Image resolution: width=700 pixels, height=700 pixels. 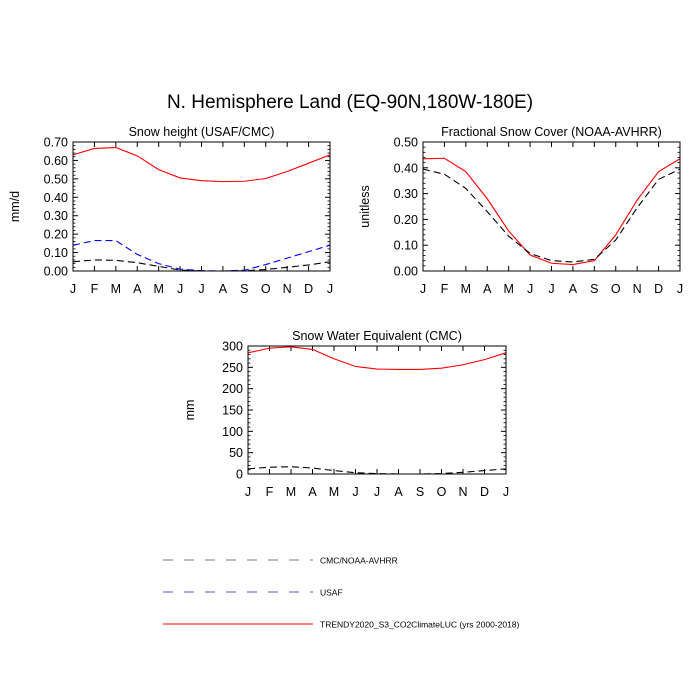 I want to click on y-tick-label: 300, so click(x=232, y=347).